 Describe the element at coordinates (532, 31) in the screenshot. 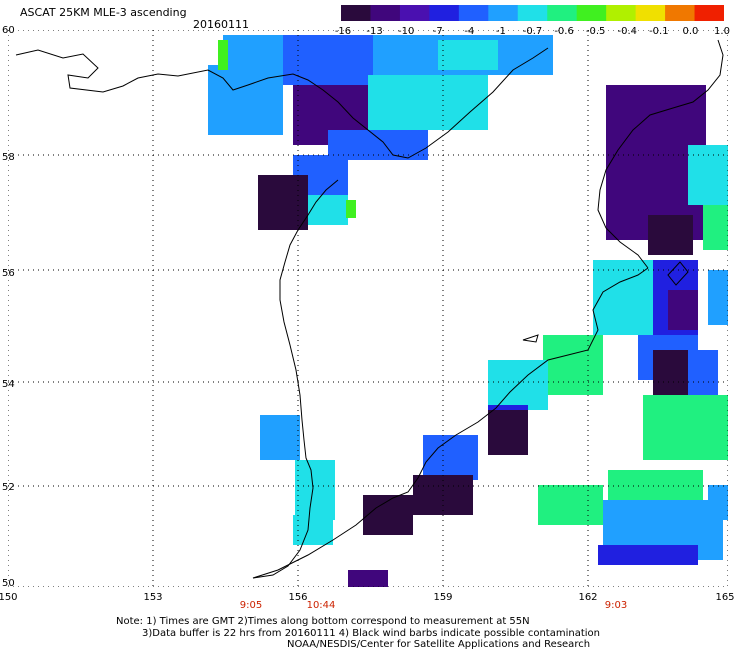

I see `color-scale-label: -0.7` at that location.